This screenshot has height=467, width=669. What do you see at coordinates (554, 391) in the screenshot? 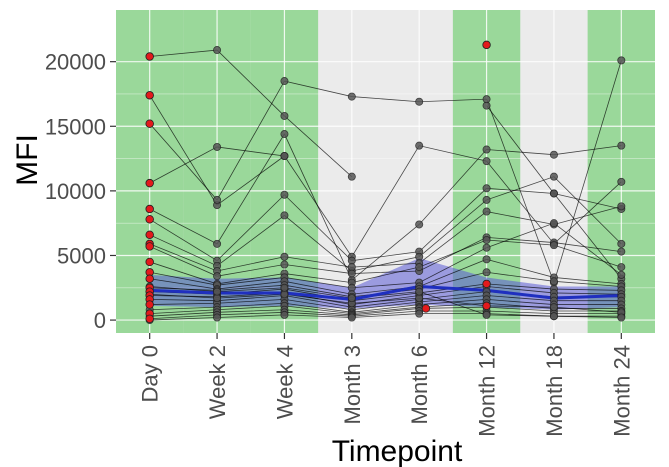
I see `x-tick-label-month-18: Month 18` at bounding box center [554, 391].